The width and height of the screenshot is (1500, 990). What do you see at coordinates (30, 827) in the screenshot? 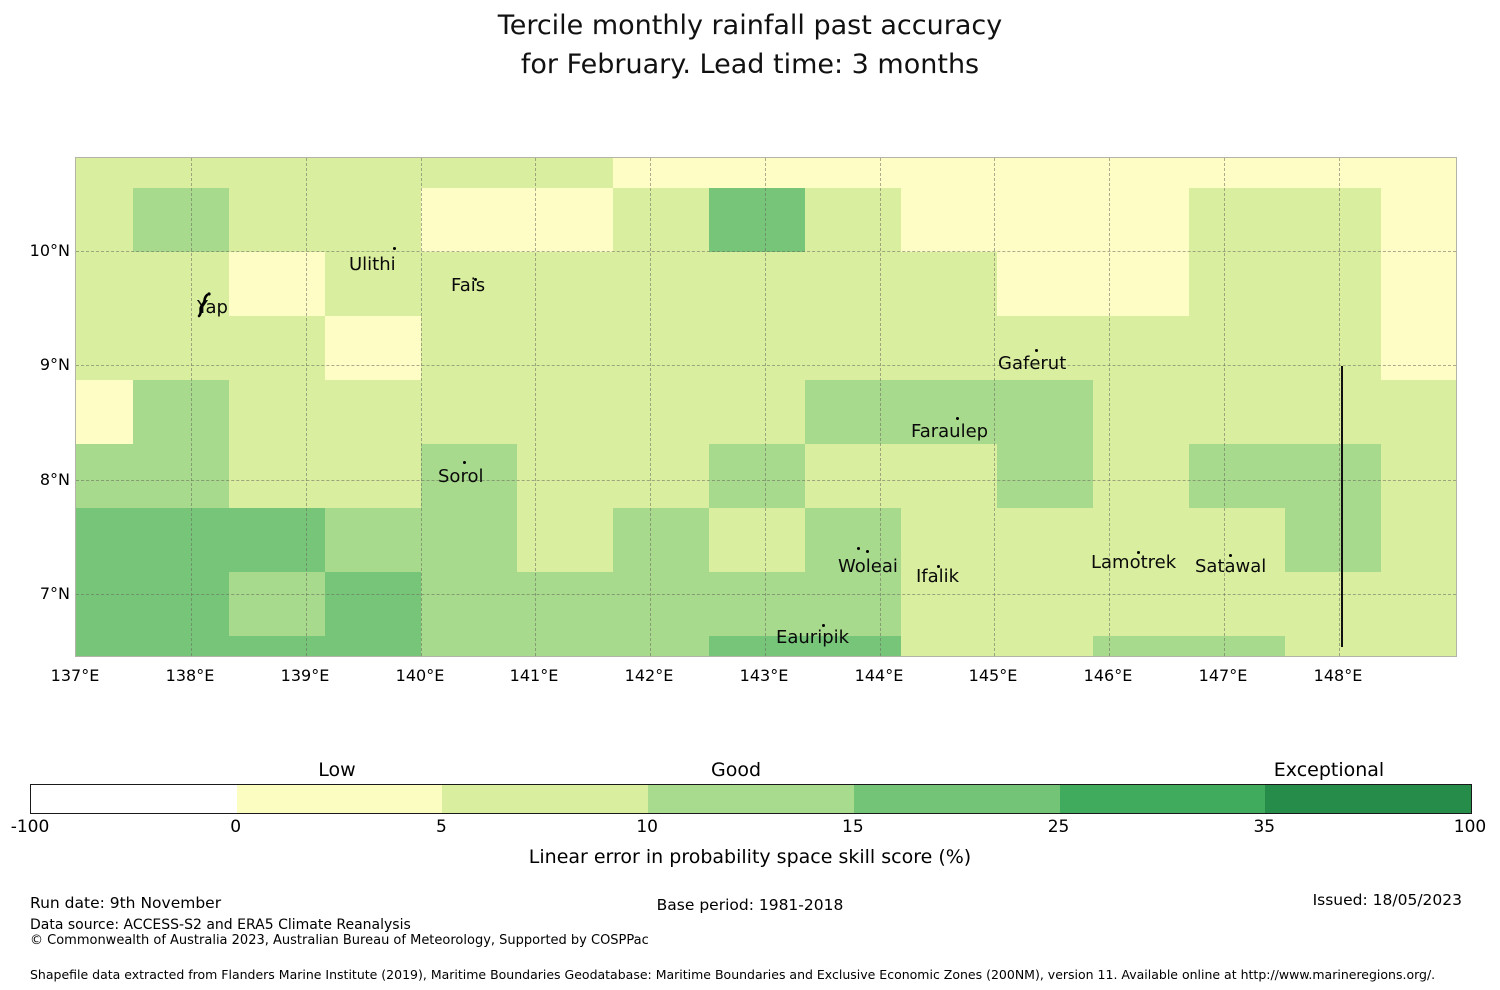
I see `colorbar-tick-label: -100` at bounding box center [30, 827].